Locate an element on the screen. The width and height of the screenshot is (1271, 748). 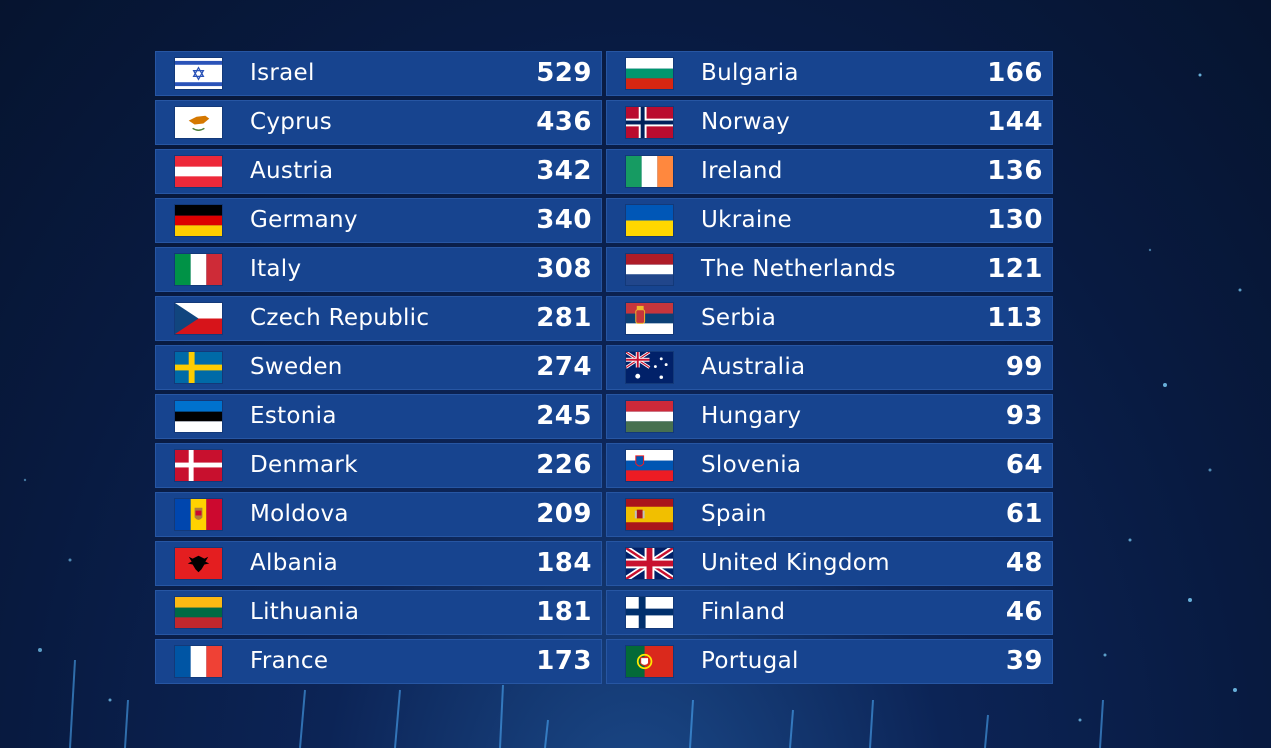
country-name: Italy is located at coordinates (276, 269).